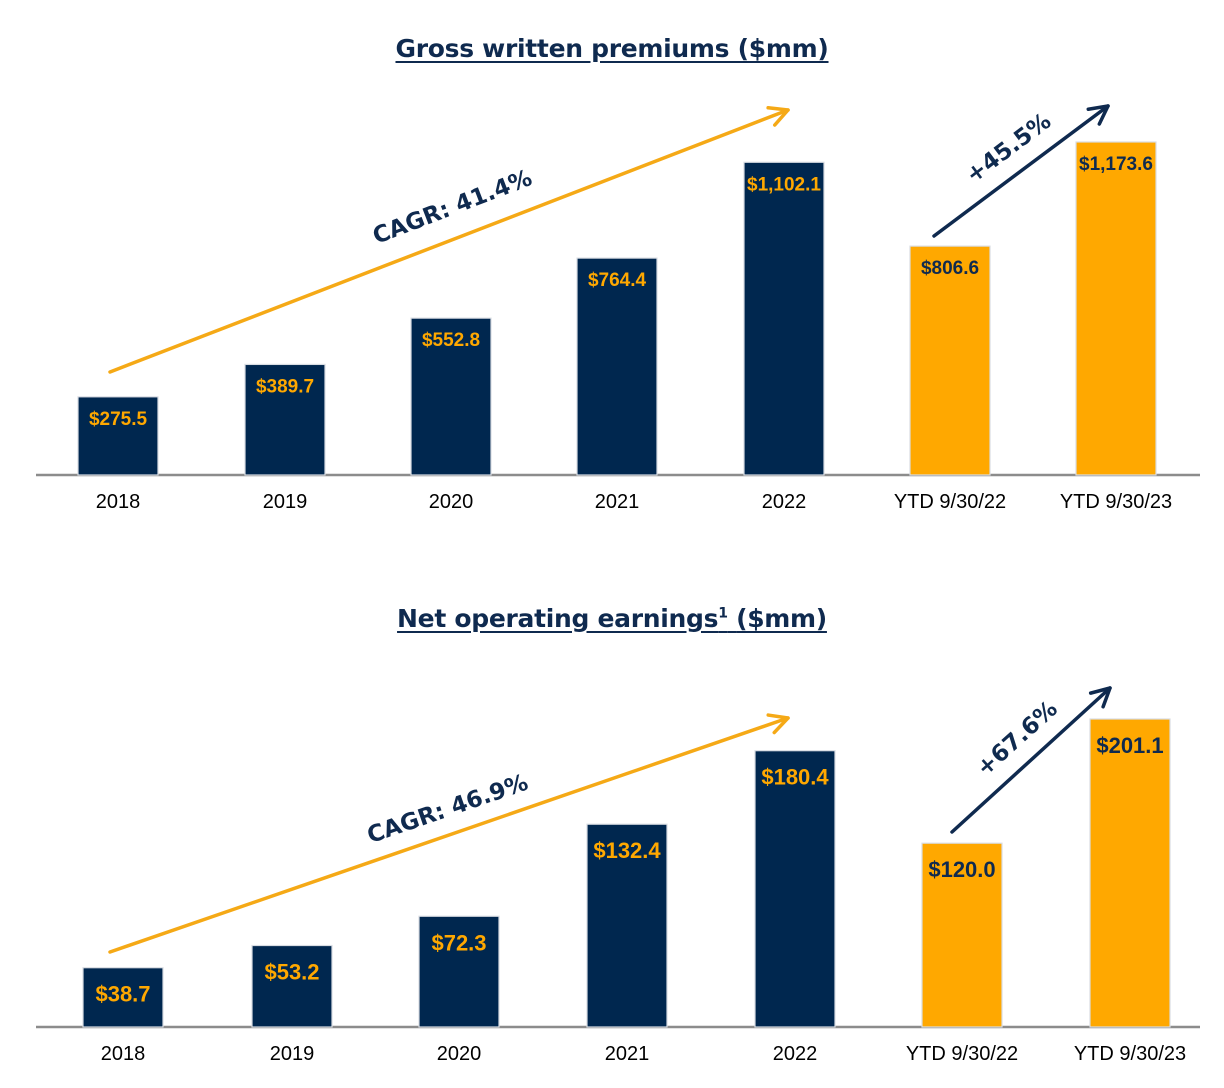  Describe the element at coordinates (1116, 164) in the screenshot. I see `bar-value-label: $1,173.6` at that location.